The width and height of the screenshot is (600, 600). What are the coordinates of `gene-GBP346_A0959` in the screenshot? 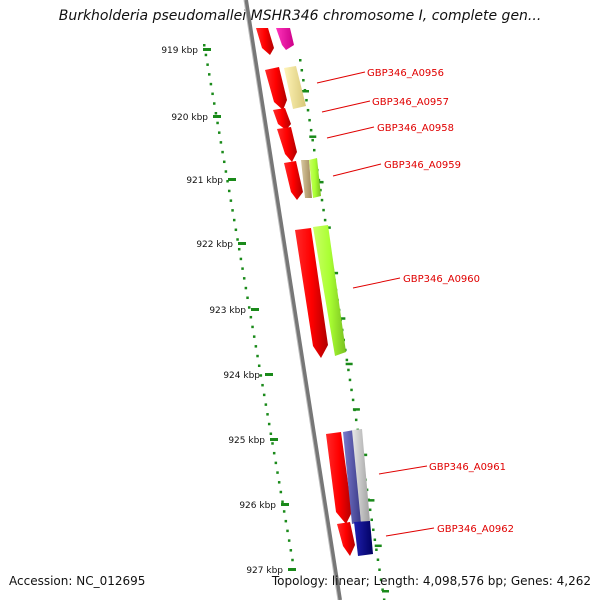 It's located at (315, 178).